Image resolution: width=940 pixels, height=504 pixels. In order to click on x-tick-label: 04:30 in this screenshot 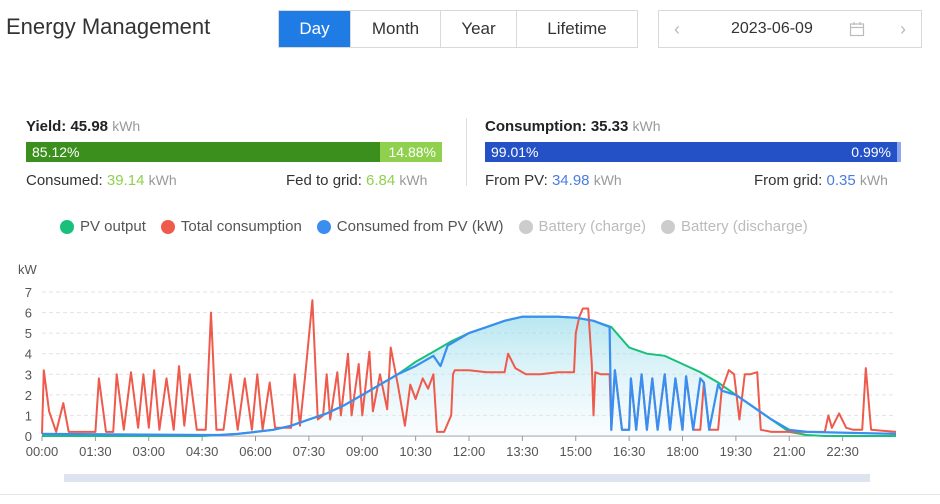, I will do `click(202, 451)`.